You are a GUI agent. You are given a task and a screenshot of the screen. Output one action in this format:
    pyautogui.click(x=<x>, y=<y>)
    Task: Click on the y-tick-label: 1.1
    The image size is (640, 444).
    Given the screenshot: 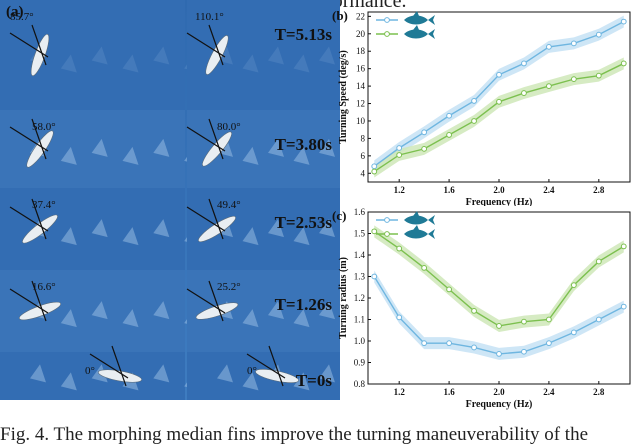 What is the action you would take?
    pyautogui.click(x=359, y=320)
    